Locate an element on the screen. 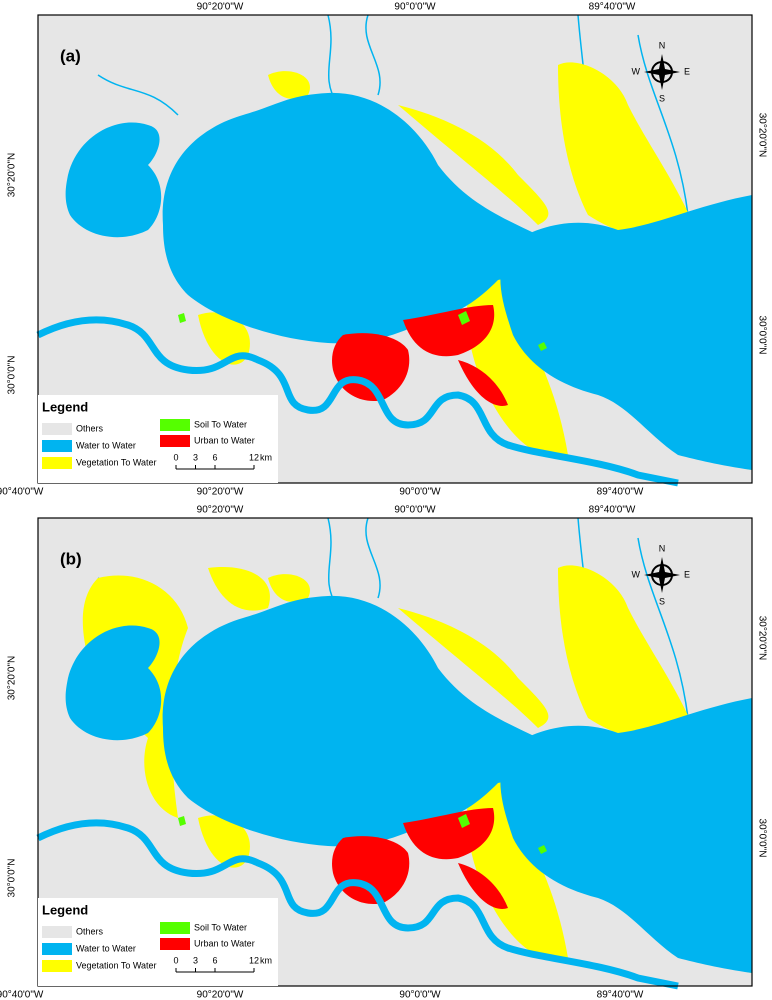 The height and width of the screenshot is (1000, 772). lake-maurepas is located at coordinates (113, 180).